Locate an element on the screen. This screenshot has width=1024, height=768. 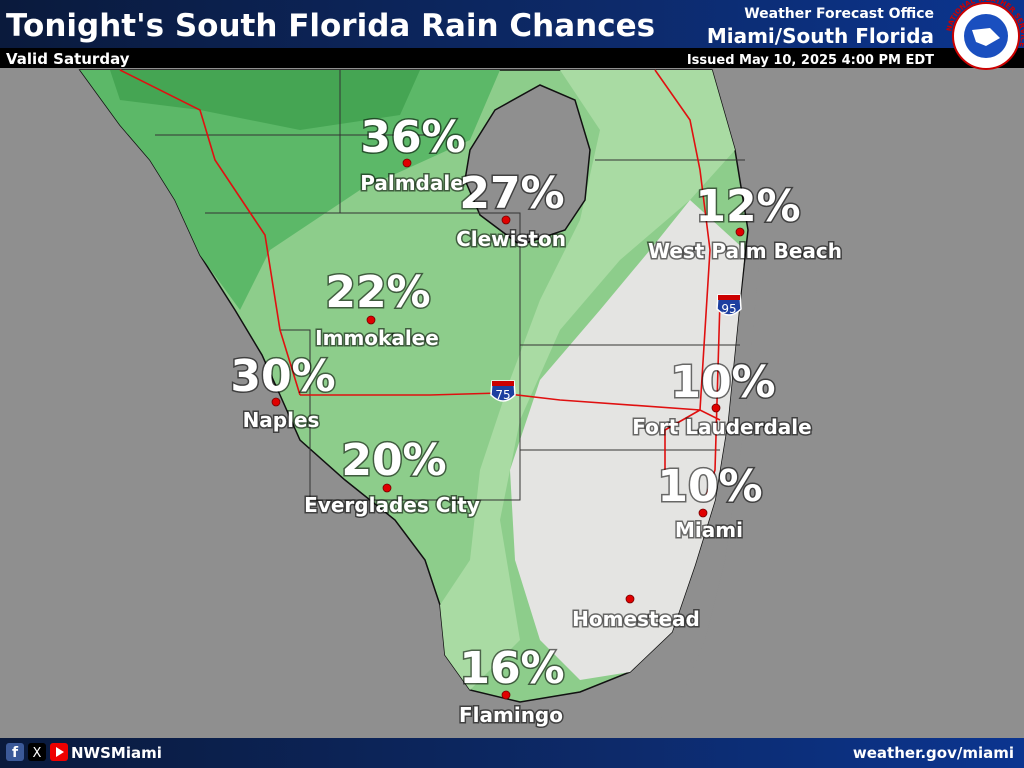
dry-zone is located at coordinates (627, 440).